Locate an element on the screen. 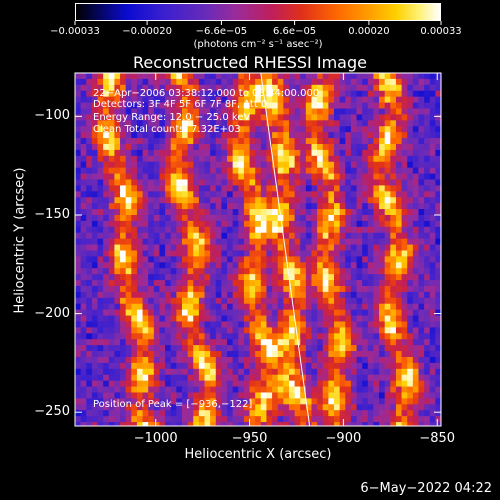 The image size is (500, 500). chart-title: Reconstructed RHESSI Image is located at coordinates (250, 62).